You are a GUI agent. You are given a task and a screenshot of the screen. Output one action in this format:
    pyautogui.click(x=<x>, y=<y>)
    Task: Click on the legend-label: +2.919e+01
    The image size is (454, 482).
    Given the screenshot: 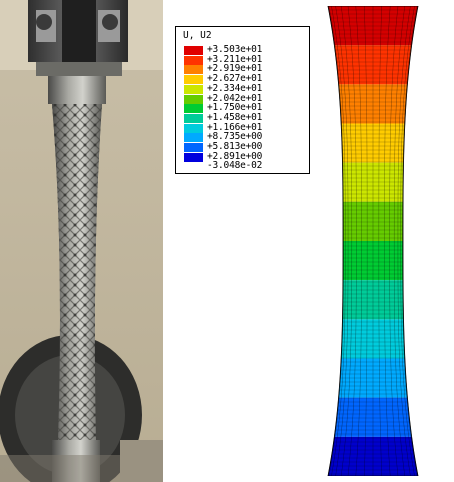 What is the action you would take?
    pyautogui.click(x=235, y=69)
    